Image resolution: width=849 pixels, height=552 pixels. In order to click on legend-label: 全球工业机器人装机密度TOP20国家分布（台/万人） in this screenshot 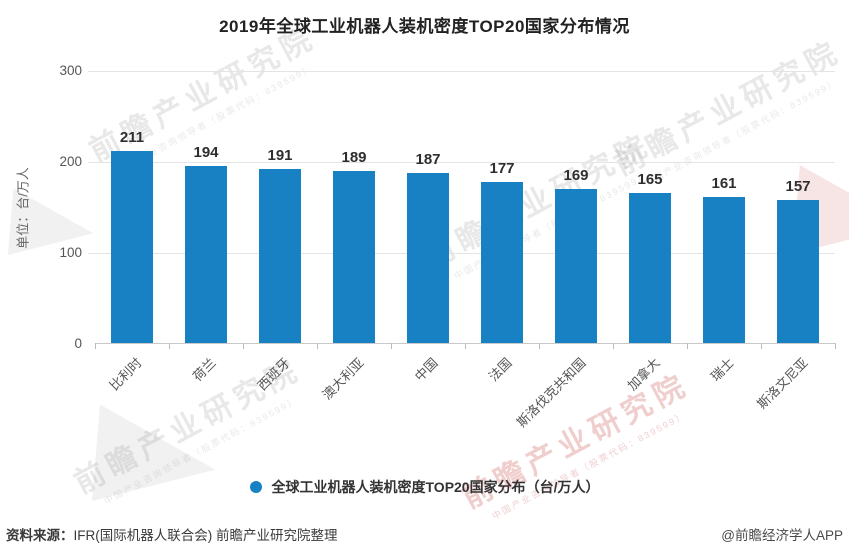, I will do `click(435, 487)`.